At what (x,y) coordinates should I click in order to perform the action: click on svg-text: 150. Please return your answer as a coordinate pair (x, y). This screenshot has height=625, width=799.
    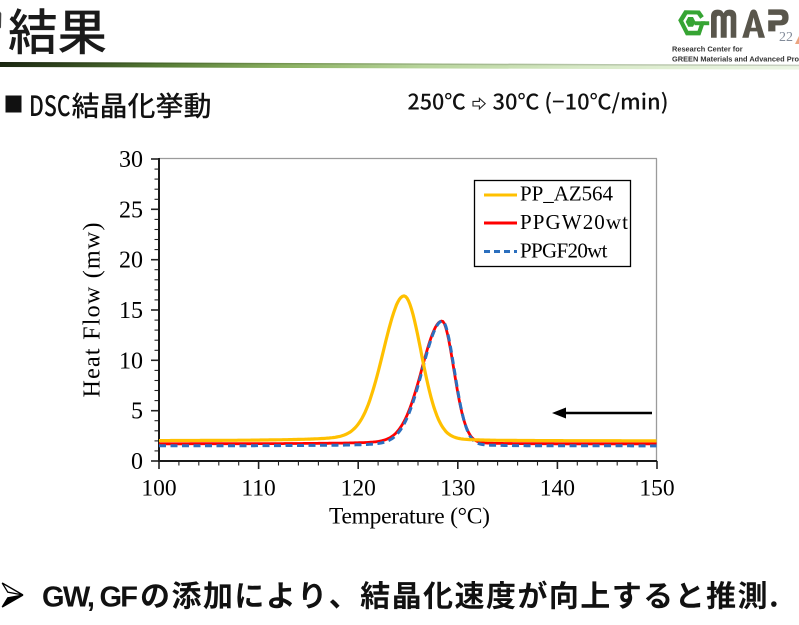
    Looking at the image, I should click on (656, 489).